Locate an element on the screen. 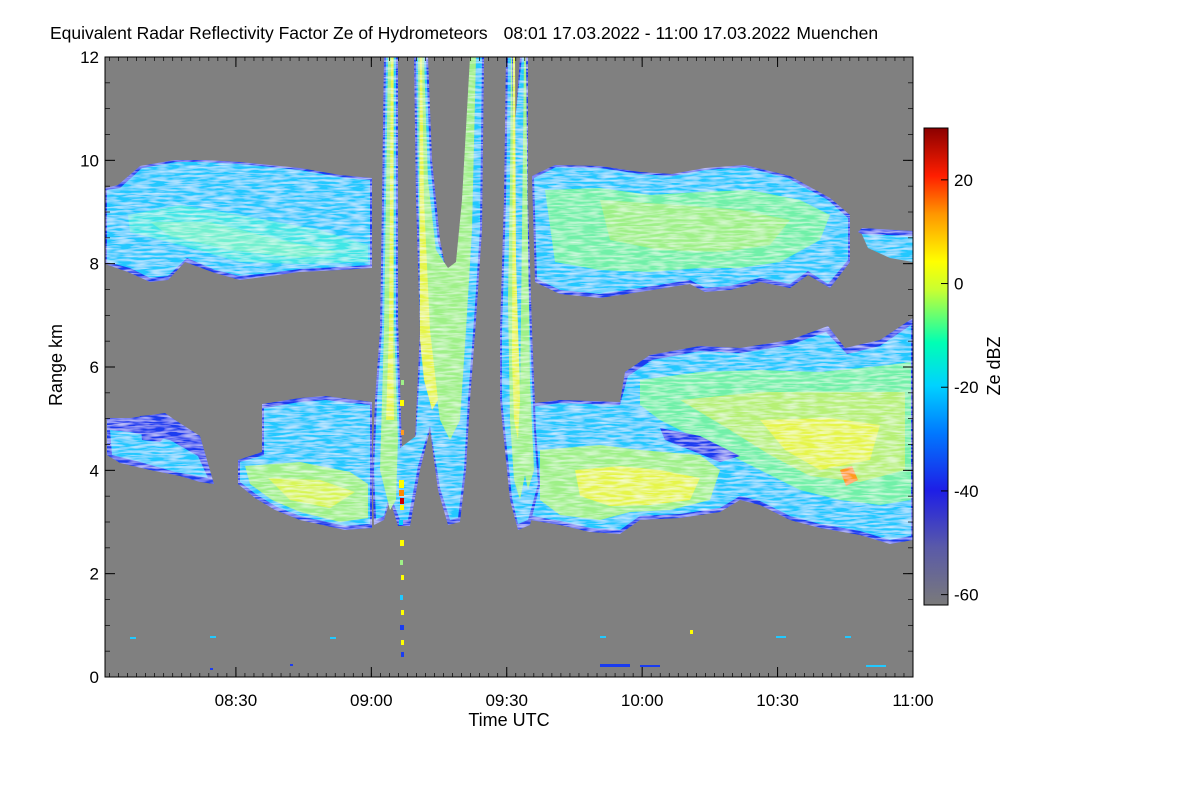 The image size is (1200, 800). mid-cloud-layer-late is located at coordinates (716, 431).